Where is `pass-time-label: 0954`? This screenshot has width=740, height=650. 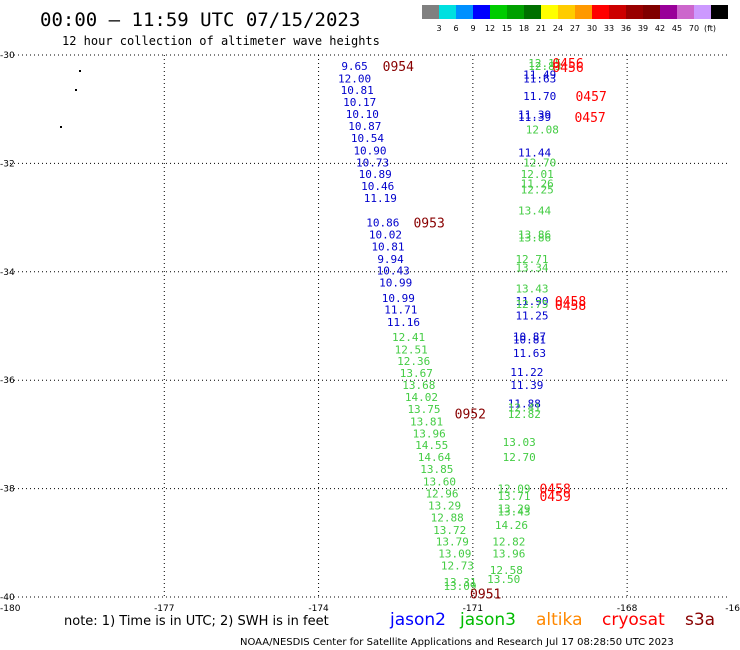
pass-time-label: 0954 is located at coordinates (398, 67).